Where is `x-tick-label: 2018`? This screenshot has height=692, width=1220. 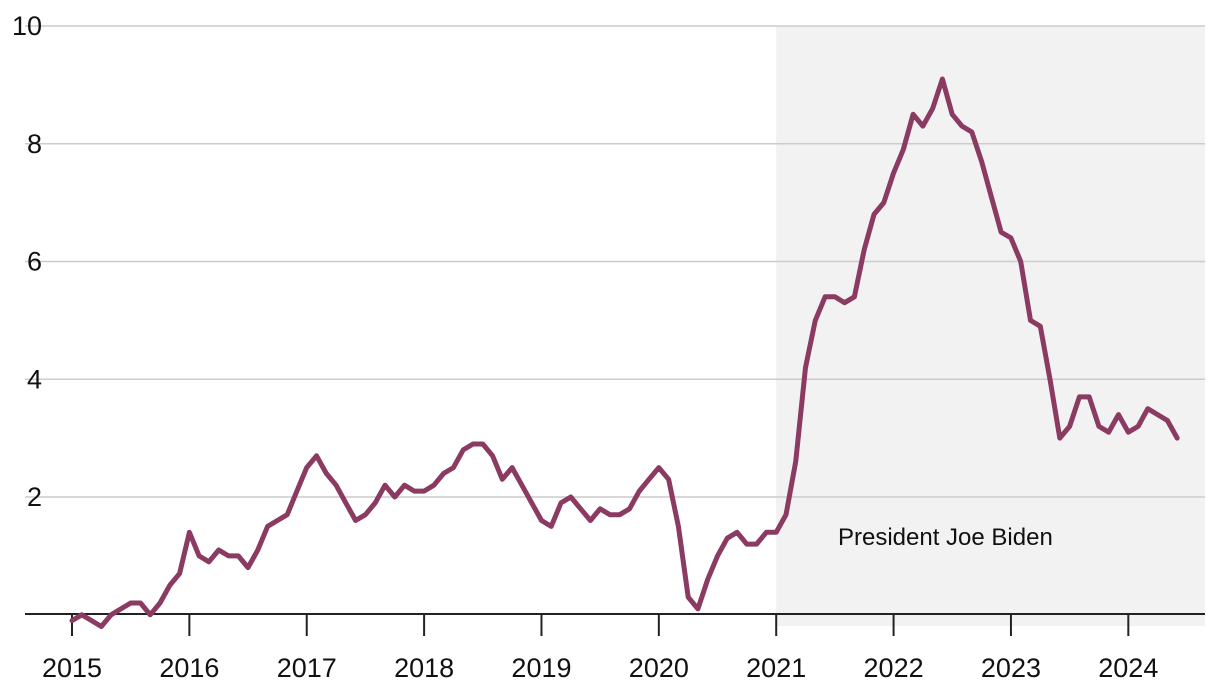 x-tick-label: 2018 is located at coordinates (424, 668).